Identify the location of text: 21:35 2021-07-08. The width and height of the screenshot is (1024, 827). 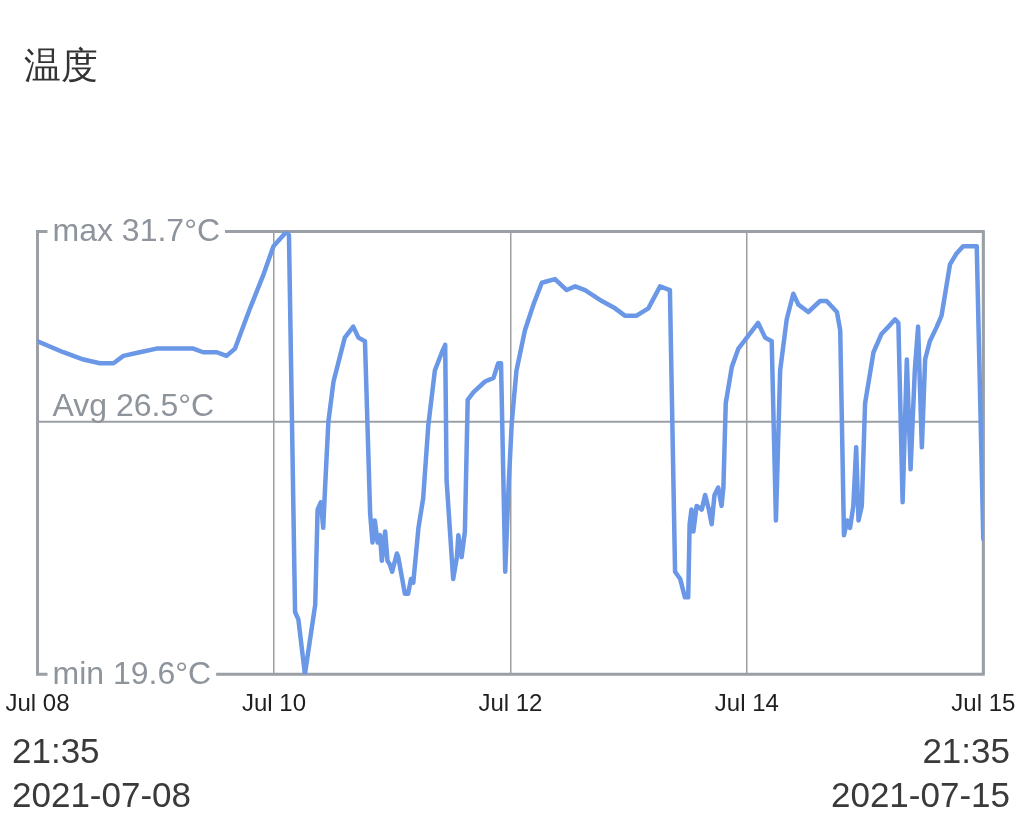
(102, 773).